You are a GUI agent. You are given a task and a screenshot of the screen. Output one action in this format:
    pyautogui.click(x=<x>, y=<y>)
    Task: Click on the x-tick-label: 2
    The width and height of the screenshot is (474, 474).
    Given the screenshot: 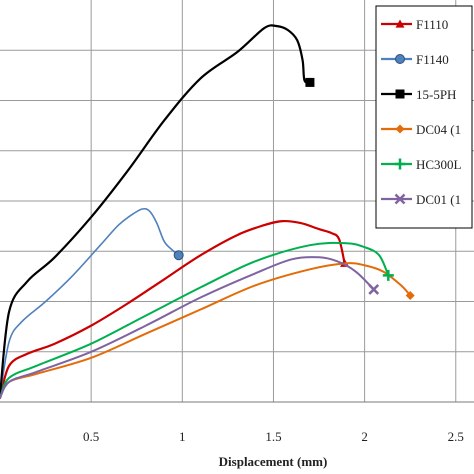 What is the action you would take?
    pyautogui.click(x=364, y=436)
    